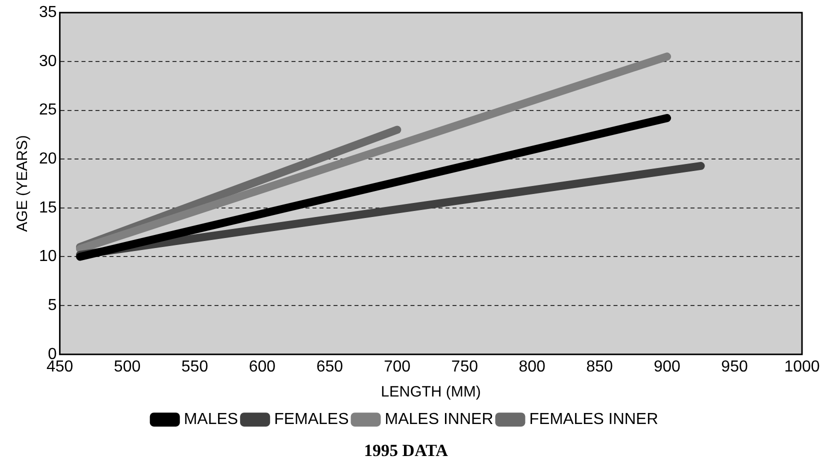 The height and width of the screenshot is (471, 827). What do you see at coordinates (532, 367) in the screenshot?
I see `x-tick-label: 800` at bounding box center [532, 367].